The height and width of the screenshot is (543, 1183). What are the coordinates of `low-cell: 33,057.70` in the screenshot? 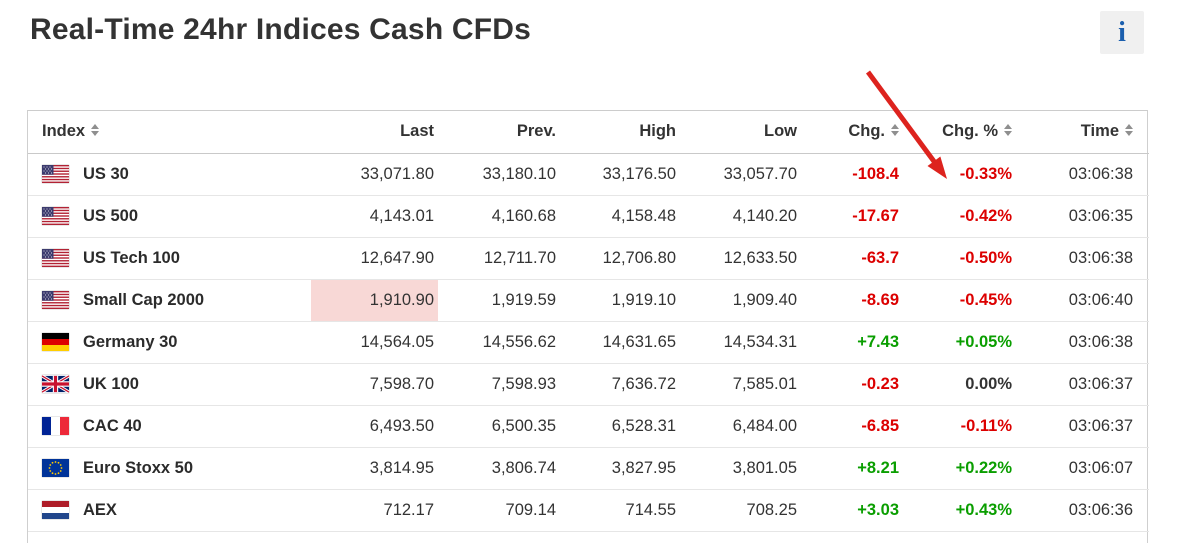 It's located at (740, 174).